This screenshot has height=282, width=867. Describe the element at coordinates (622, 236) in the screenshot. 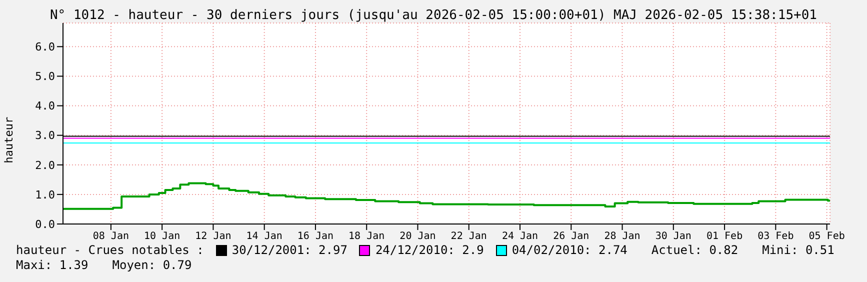

I see `x-tick-label: 28 Jan` at that location.